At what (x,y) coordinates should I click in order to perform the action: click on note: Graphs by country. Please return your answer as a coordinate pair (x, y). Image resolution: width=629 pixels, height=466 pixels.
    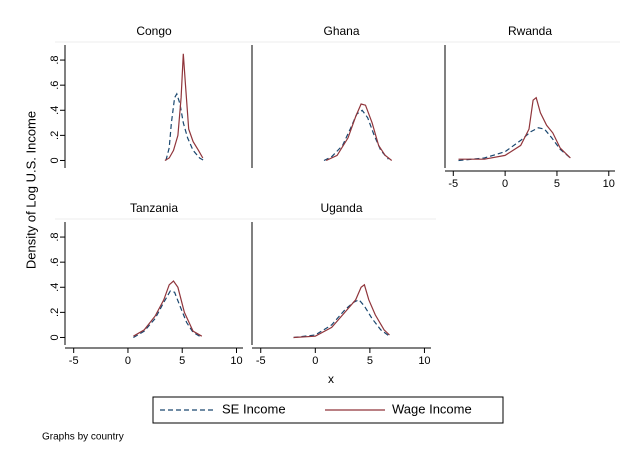
    Looking at the image, I should click on (83, 437).